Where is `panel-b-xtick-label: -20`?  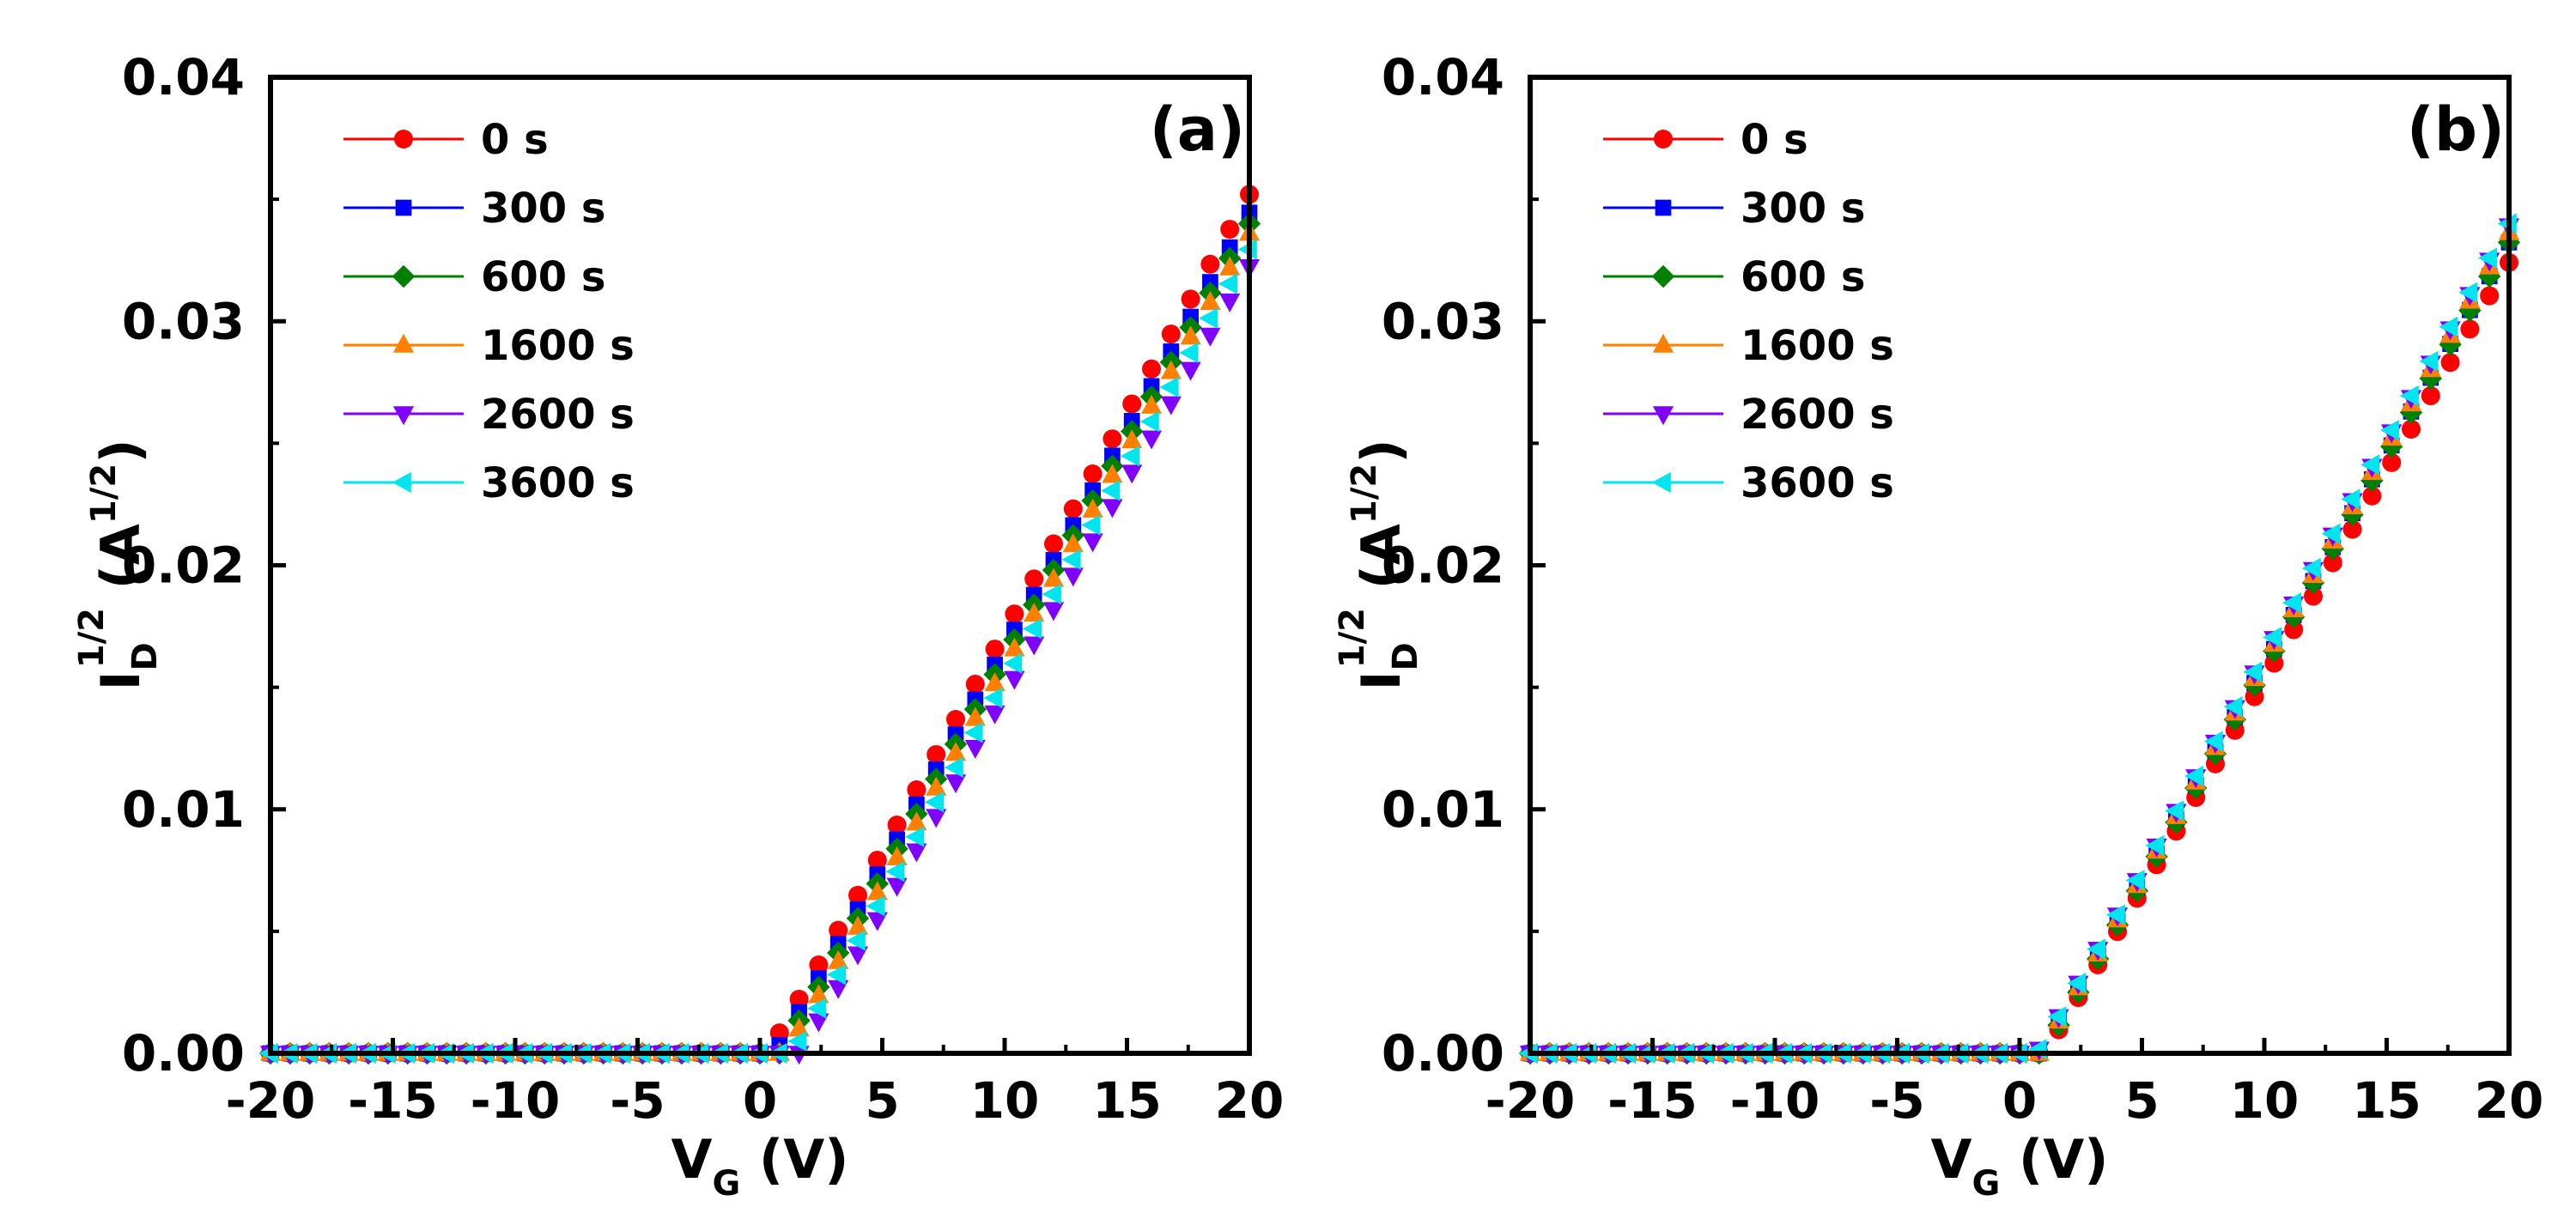
panel-b-xtick-label: -20 is located at coordinates (1530, 1100).